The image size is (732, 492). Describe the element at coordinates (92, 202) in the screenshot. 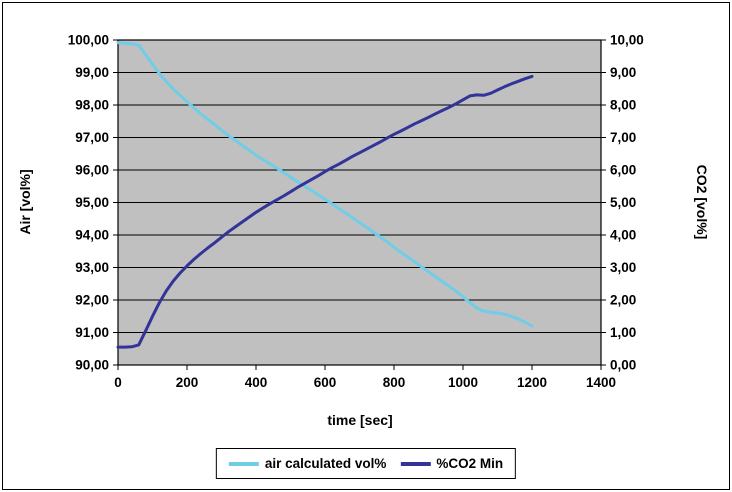

I see `svg-text: 95,00` at that location.